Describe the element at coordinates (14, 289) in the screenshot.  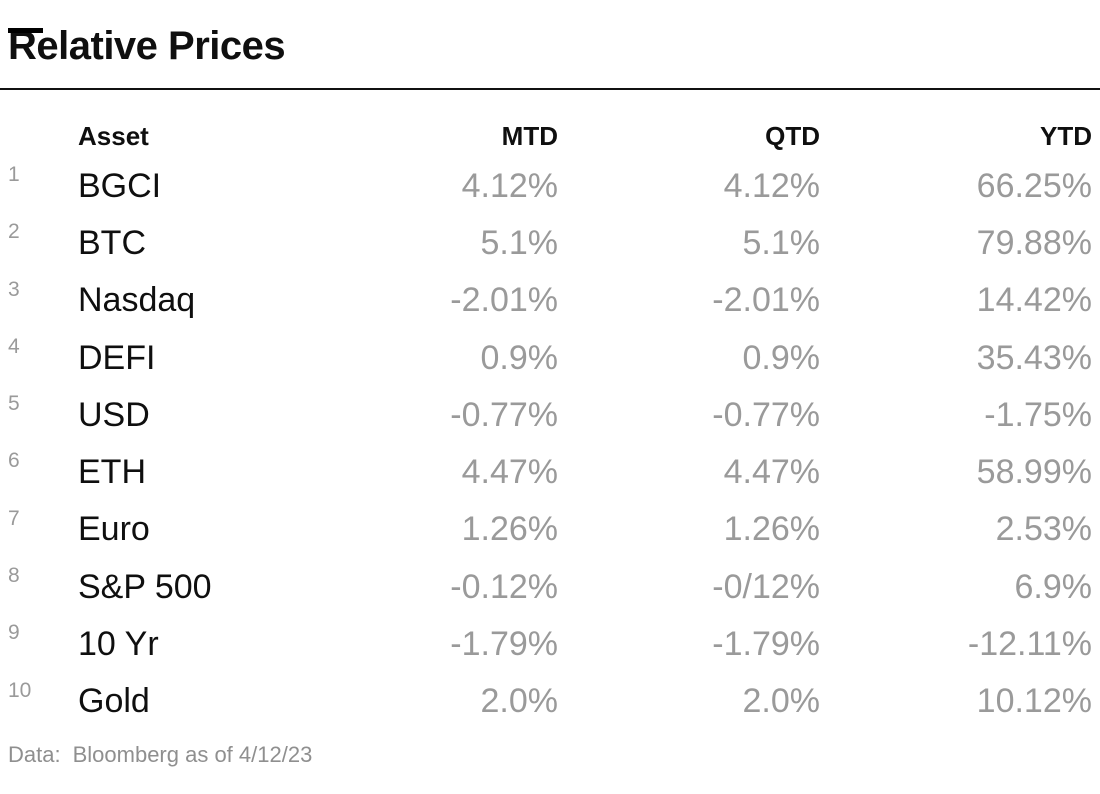
I see `row-rank: 3` at that location.